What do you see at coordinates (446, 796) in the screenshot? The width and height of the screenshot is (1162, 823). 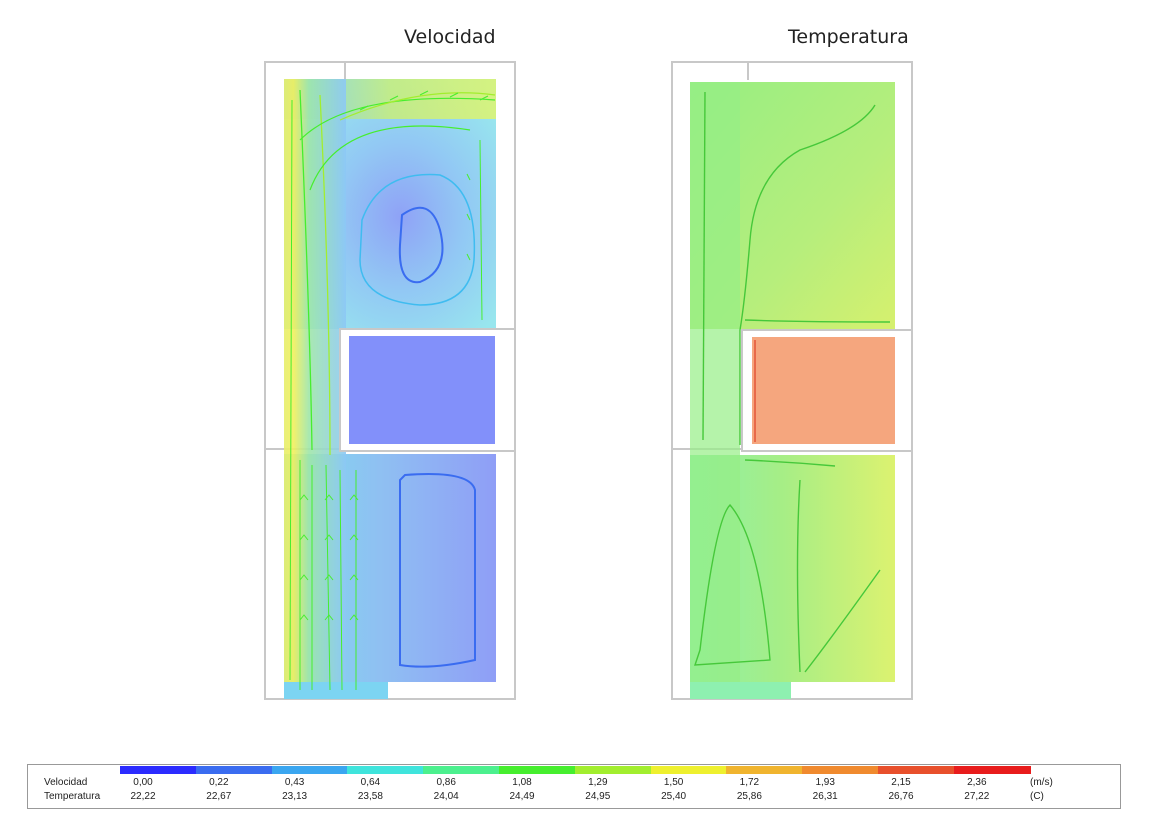 I see `legend-temperature-tick: 24,04` at bounding box center [446, 796].